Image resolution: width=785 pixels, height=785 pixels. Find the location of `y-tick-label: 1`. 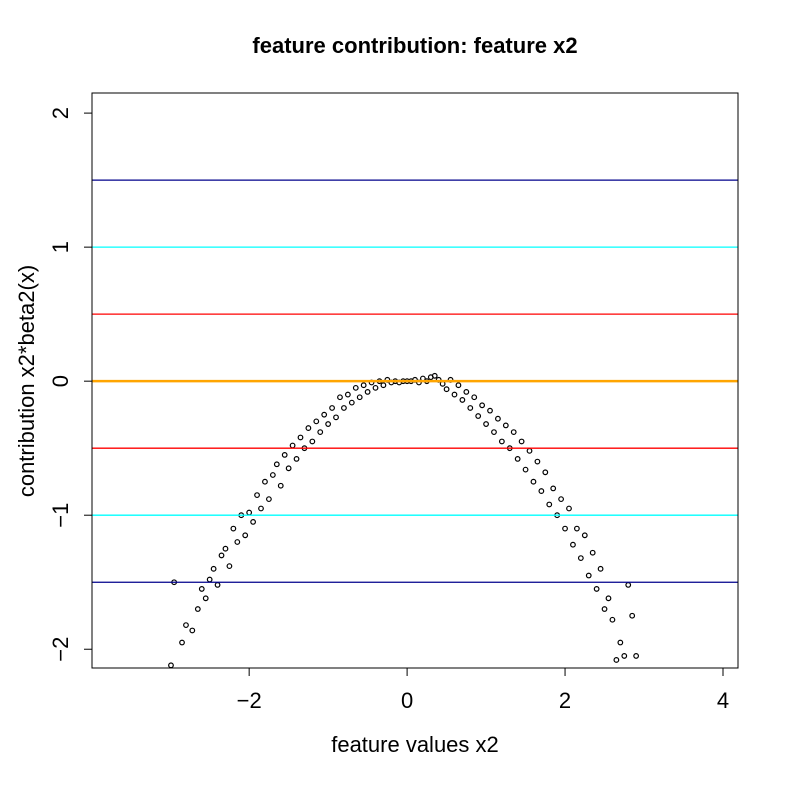

y-tick-label: 1 is located at coordinates (60, 247).